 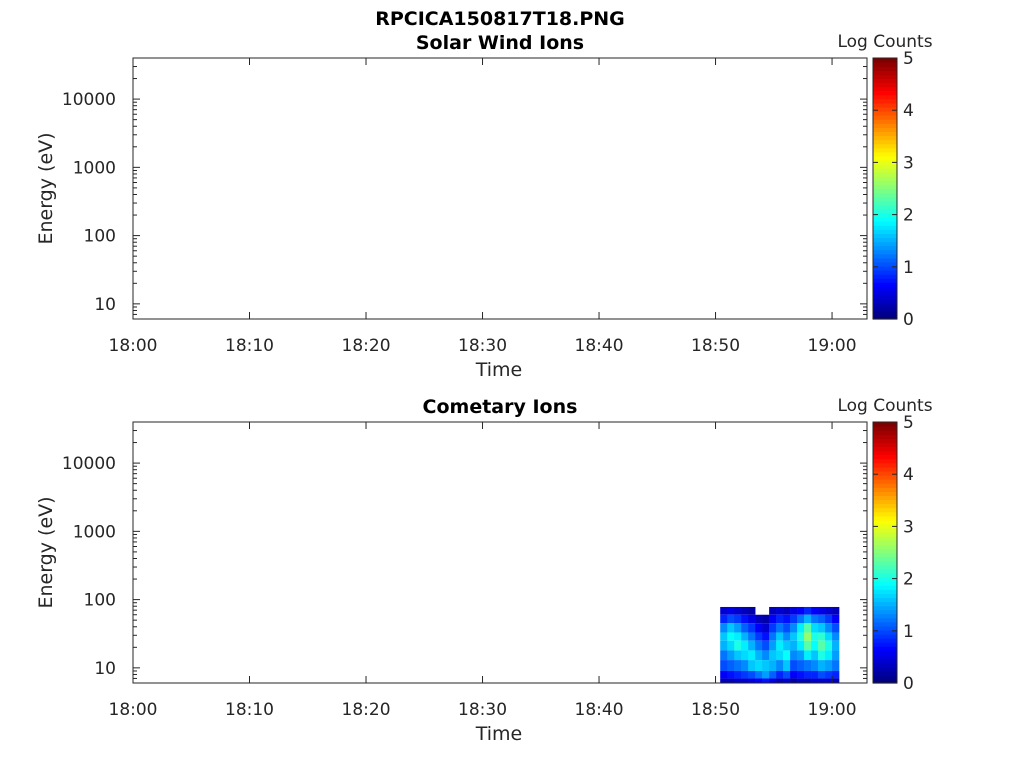 I want to click on x-tick-label: 19:00, so click(x=832, y=346).